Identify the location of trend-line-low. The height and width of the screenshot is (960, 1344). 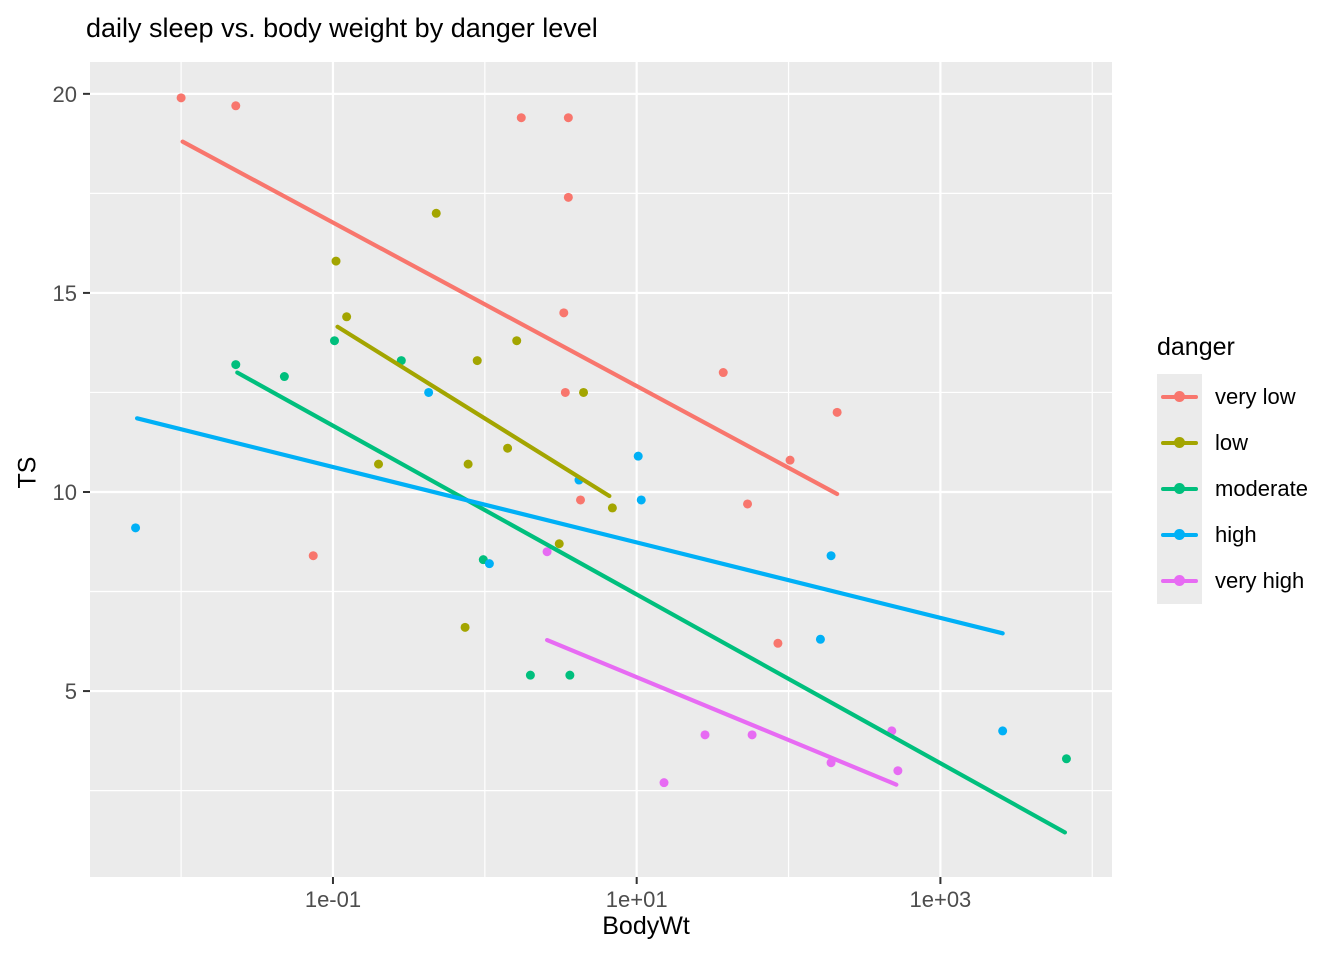
(473, 411).